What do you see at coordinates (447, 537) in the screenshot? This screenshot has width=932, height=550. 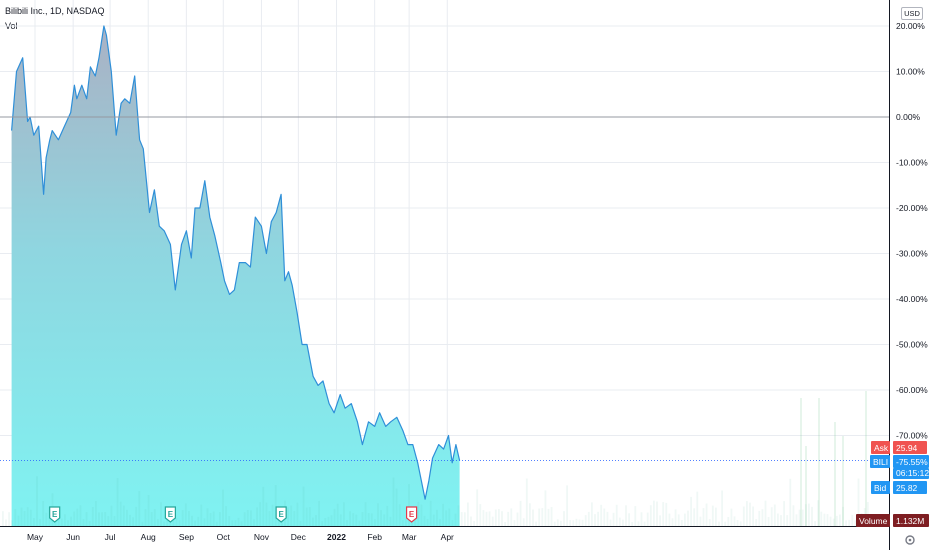 I see `x-tick-label: Apr` at bounding box center [447, 537].